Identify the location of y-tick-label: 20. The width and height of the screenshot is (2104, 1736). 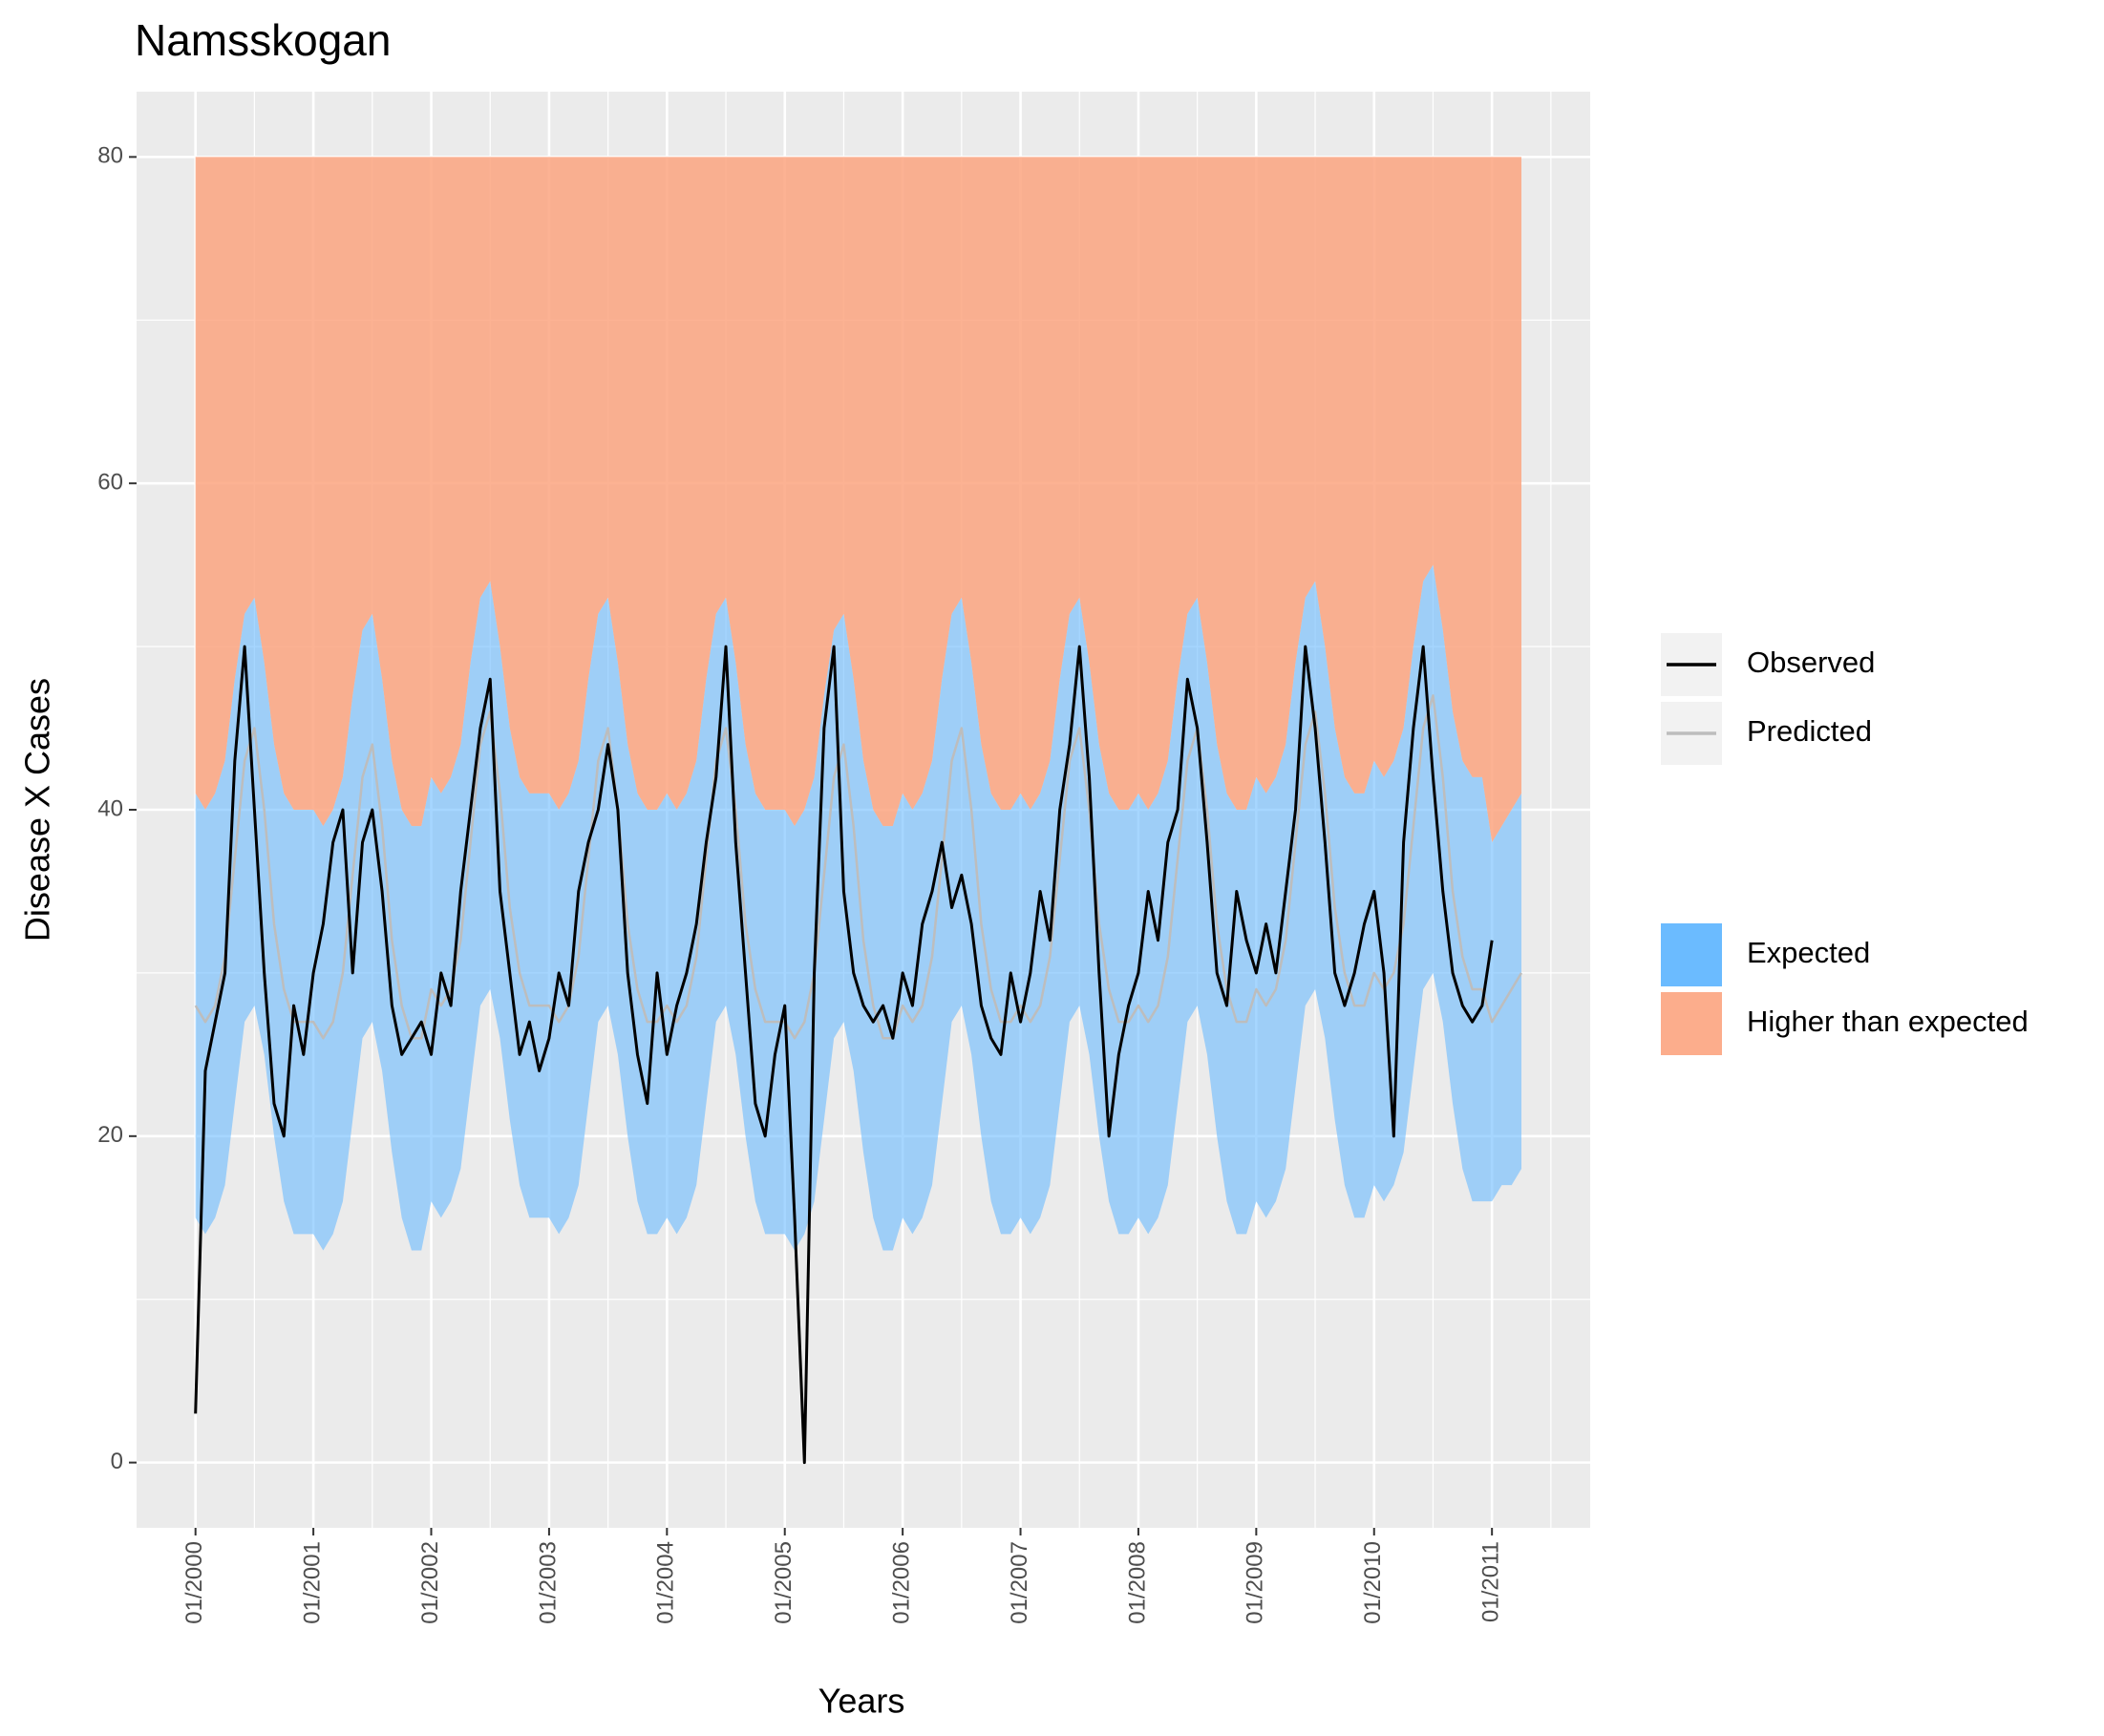
(110, 1135).